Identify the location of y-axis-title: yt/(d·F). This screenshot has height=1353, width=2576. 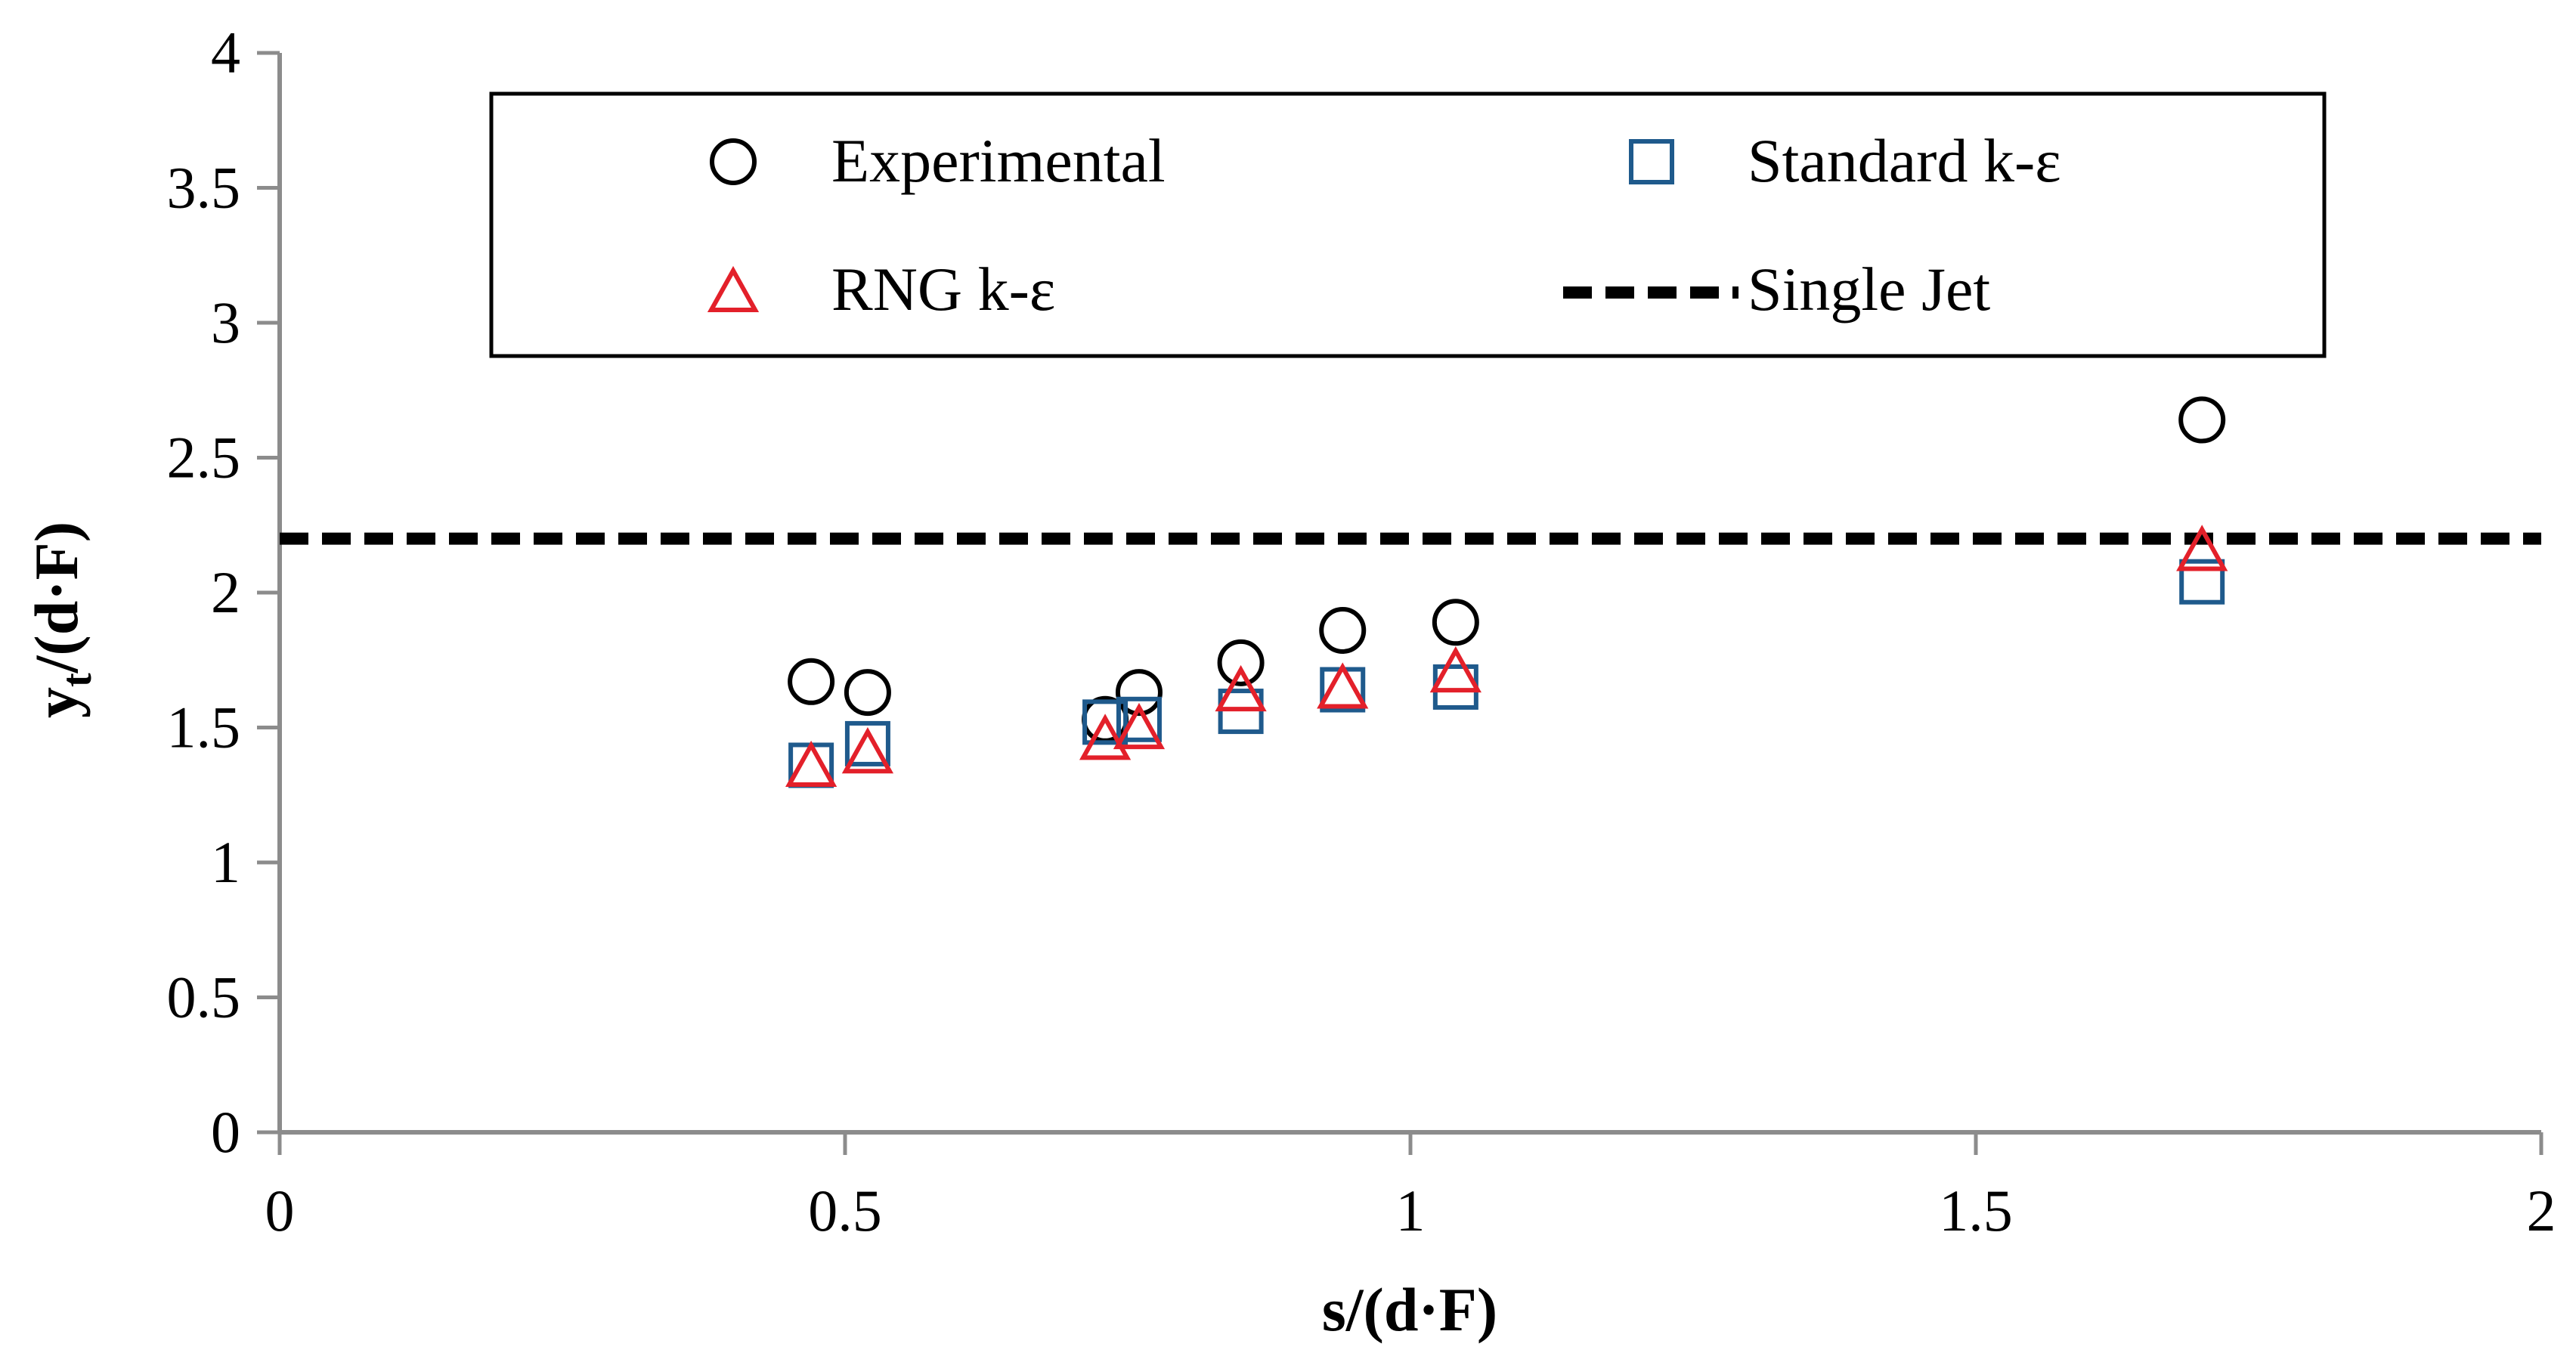
(61, 620).